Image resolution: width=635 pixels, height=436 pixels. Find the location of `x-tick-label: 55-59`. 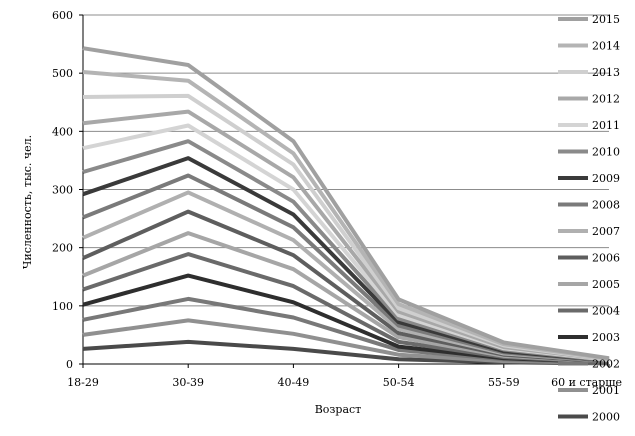

x-tick-label: 55-59 is located at coordinates (504, 382).